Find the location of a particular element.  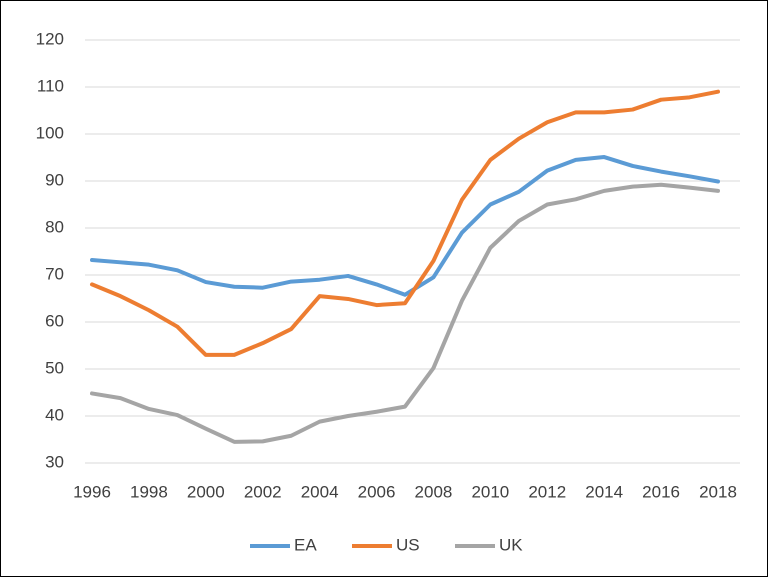

y-tick-label: 100 is located at coordinates (50, 132).